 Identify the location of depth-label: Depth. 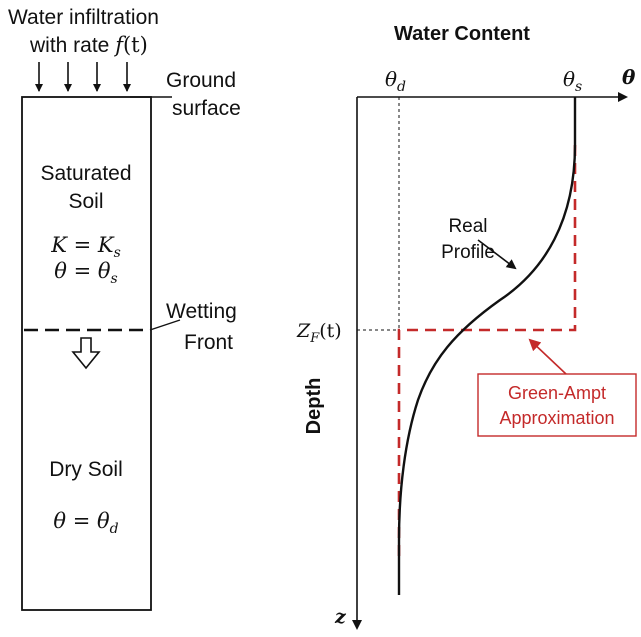
(314, 406).